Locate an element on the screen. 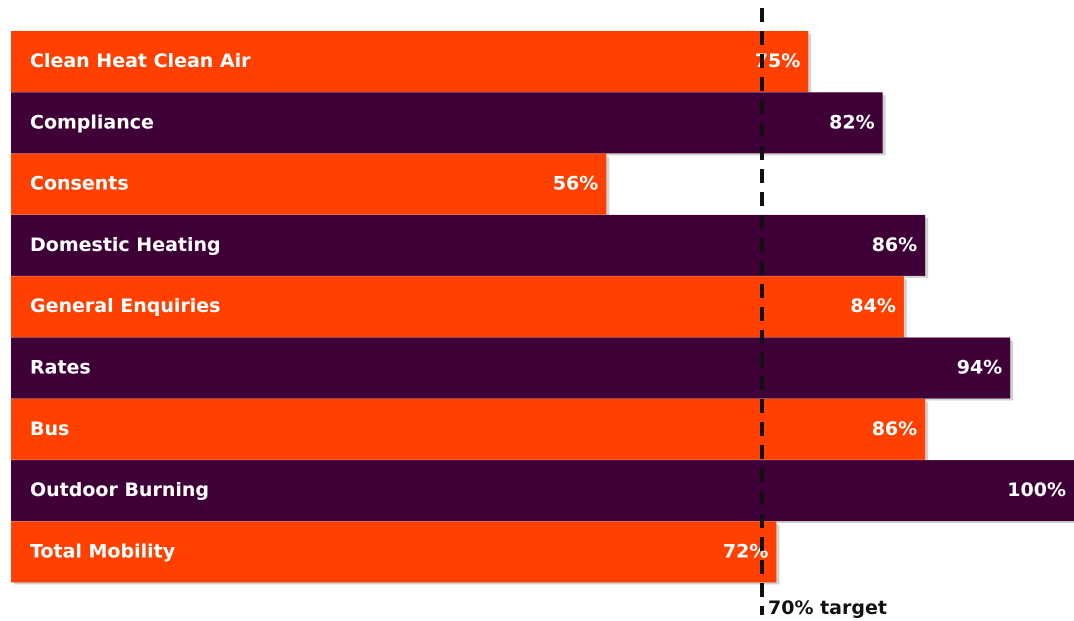 Image resolution: width=1074 pixels, height=621 pixels. bar-group-bus: Bus 86% is located at coordinates (470, 430).